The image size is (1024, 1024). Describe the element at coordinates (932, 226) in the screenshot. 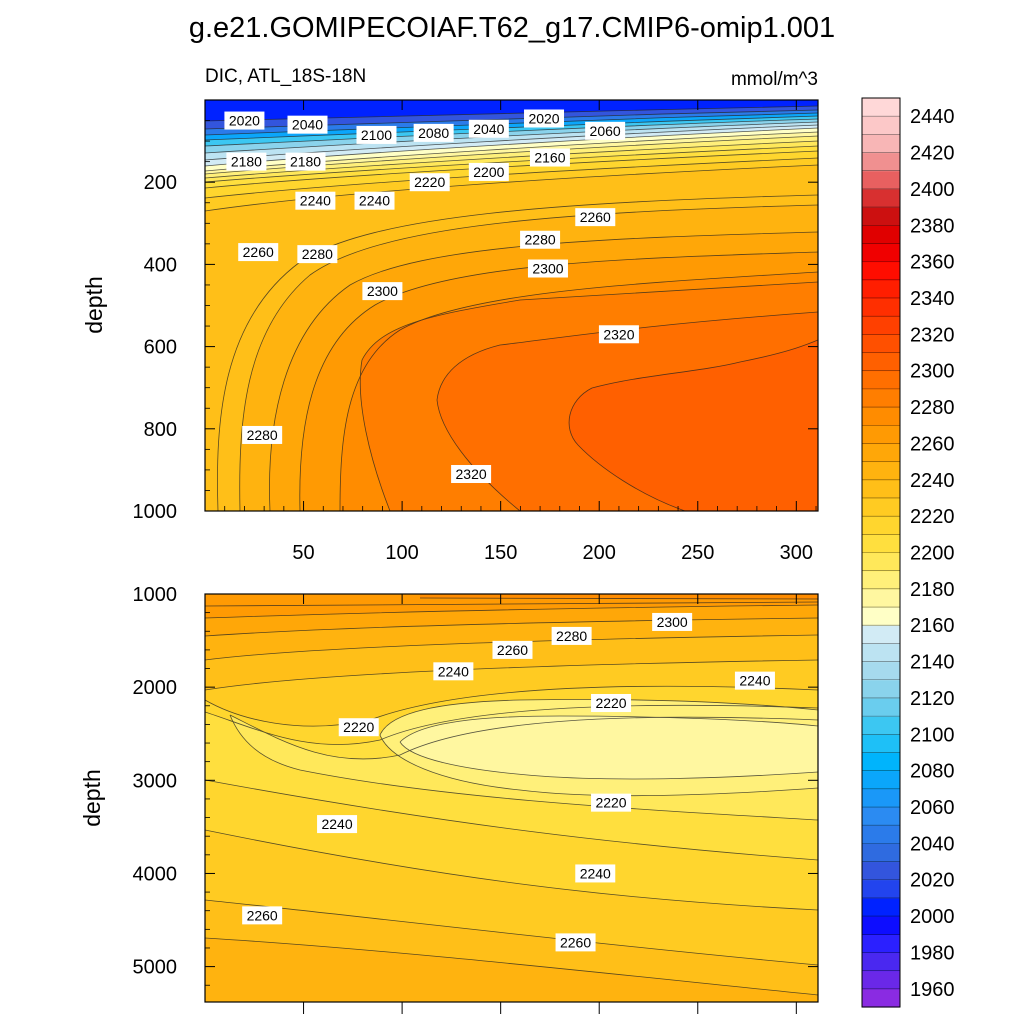

I see `colorbar-tick-label: 2380` at that location.